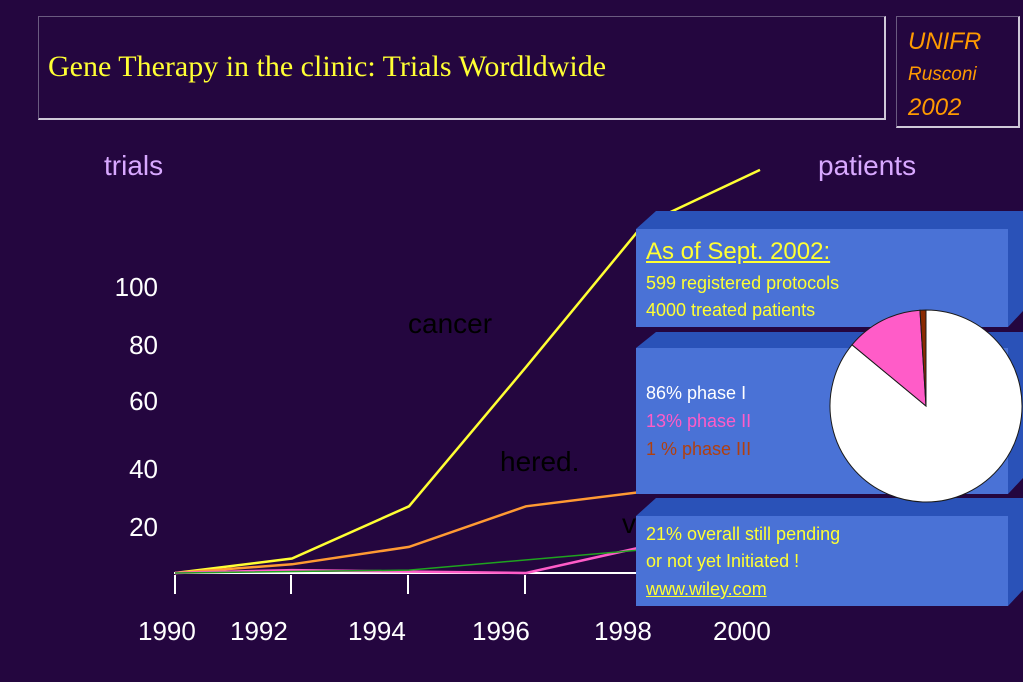  Describe the element at coordinates (377, 631) in the screenshot. I see `x-tick-label: 1994` at that location.